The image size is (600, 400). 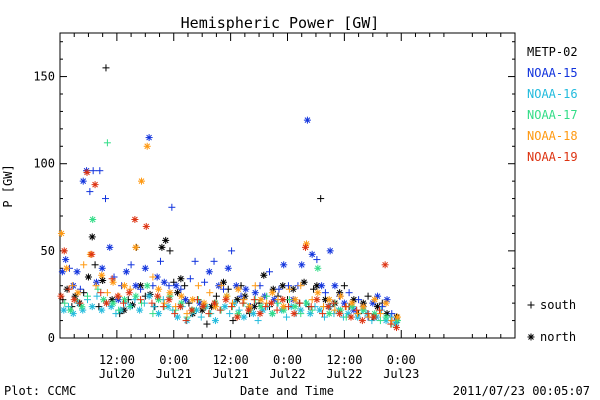 What do you see at coordinates (552, 157) in the screenshot?
I see `legend-entry-noaa-19: NOAA-19` at bounding box center [552, 157].